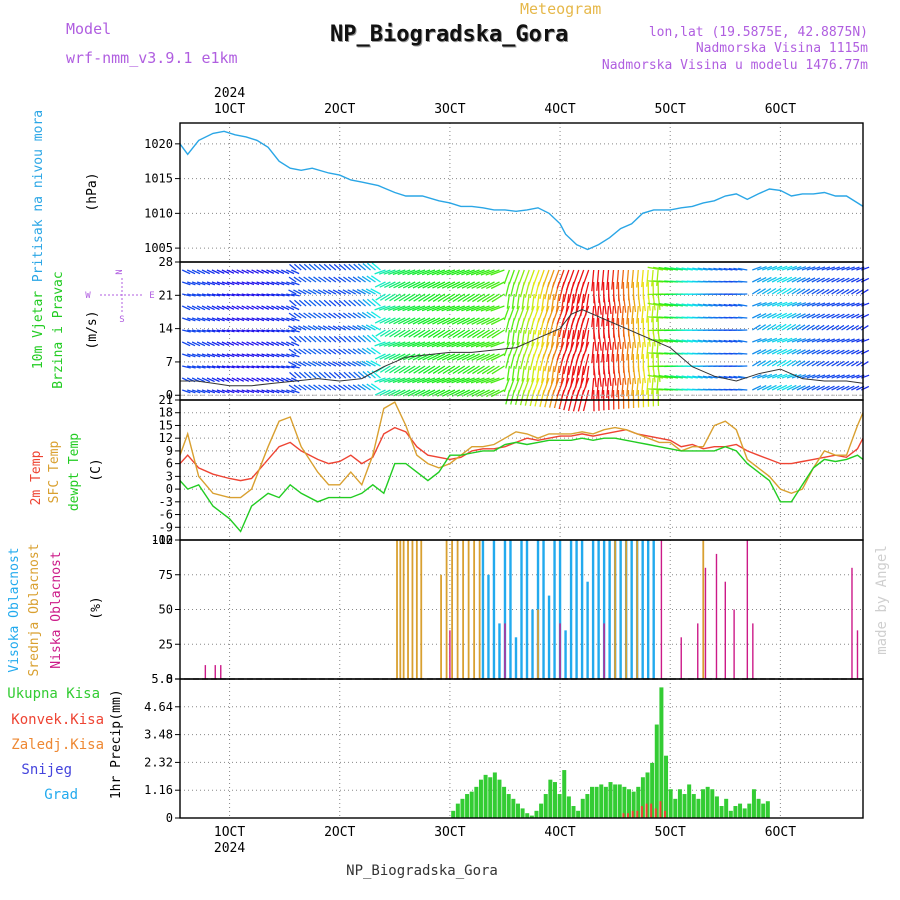  What do you see at coordinates (169, 362) in the screenshot?
I see `y-tick-label: 7` at bounding box center [169, 362].